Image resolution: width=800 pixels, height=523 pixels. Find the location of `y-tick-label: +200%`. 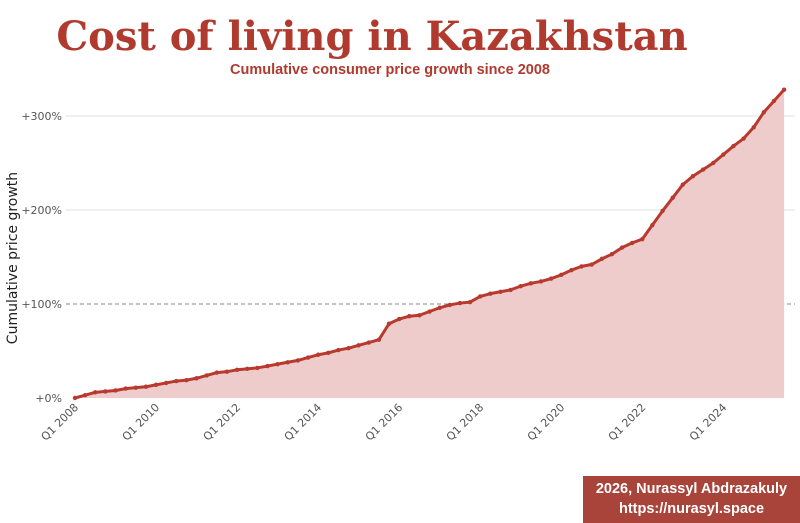

y-tick-label: +200% is located at coordinates (41, 210).